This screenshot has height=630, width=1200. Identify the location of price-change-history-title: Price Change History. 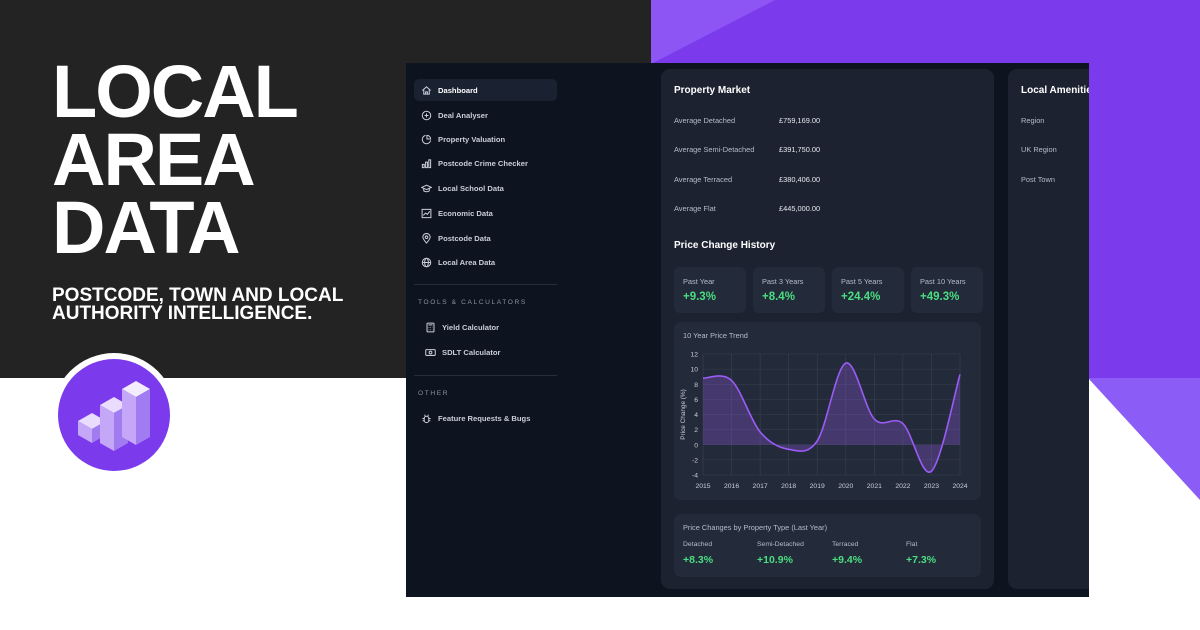
(725, 245).